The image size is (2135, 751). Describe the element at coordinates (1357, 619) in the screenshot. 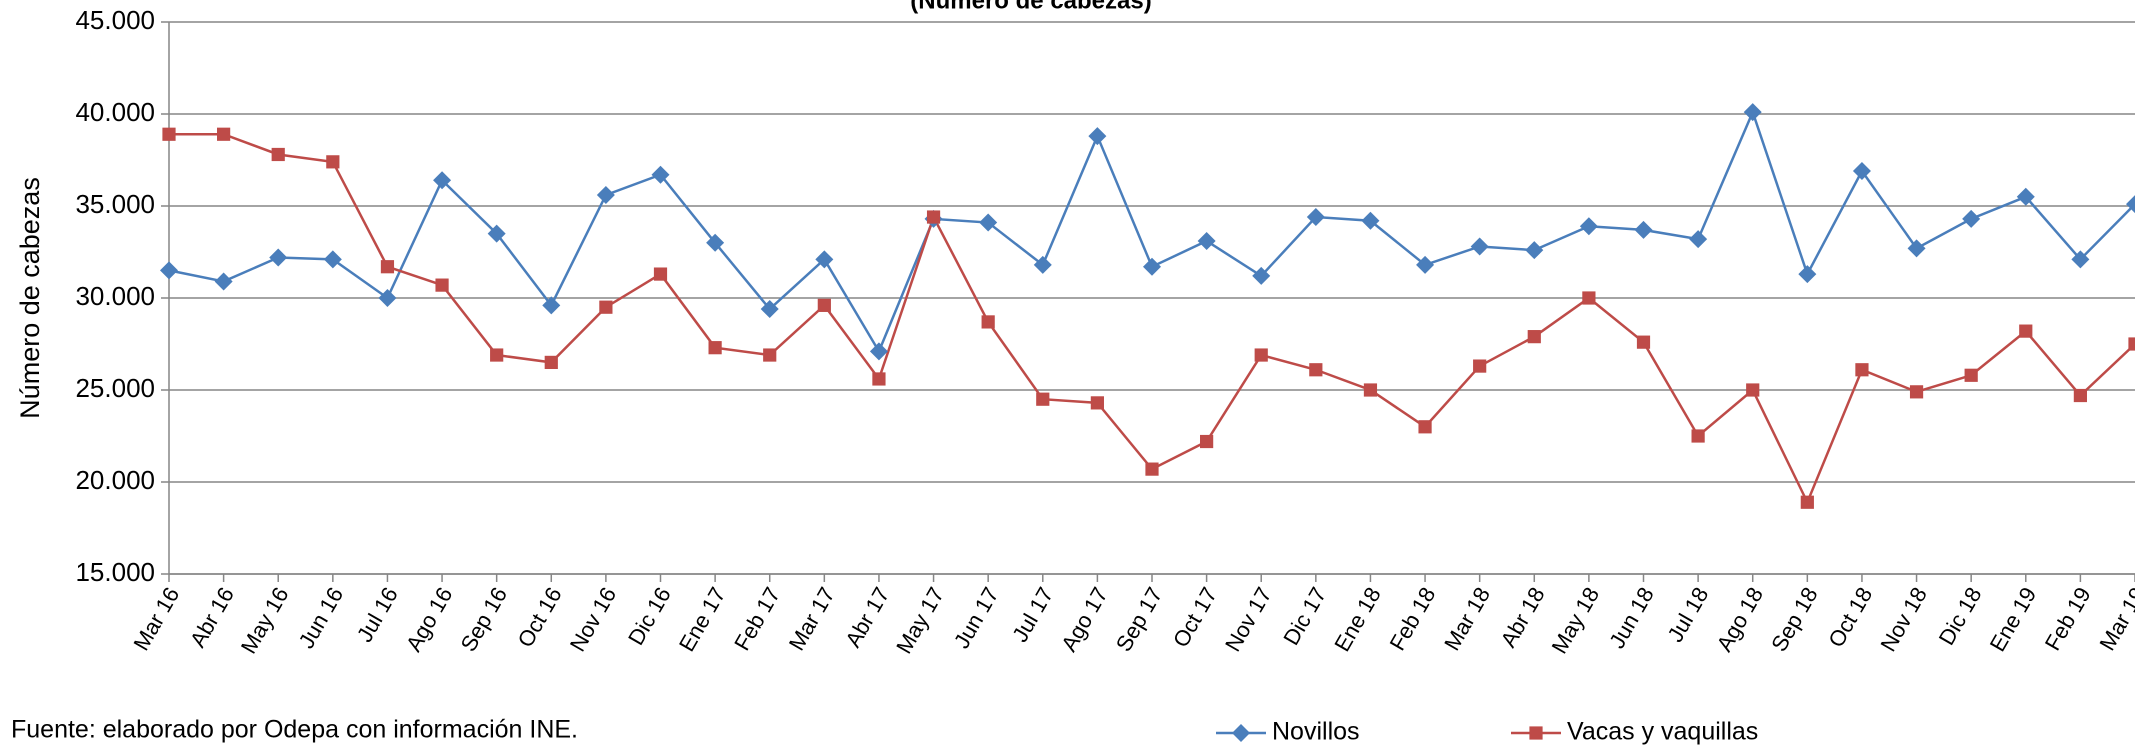

I see `x-tick-label: Ene 18` at that location.